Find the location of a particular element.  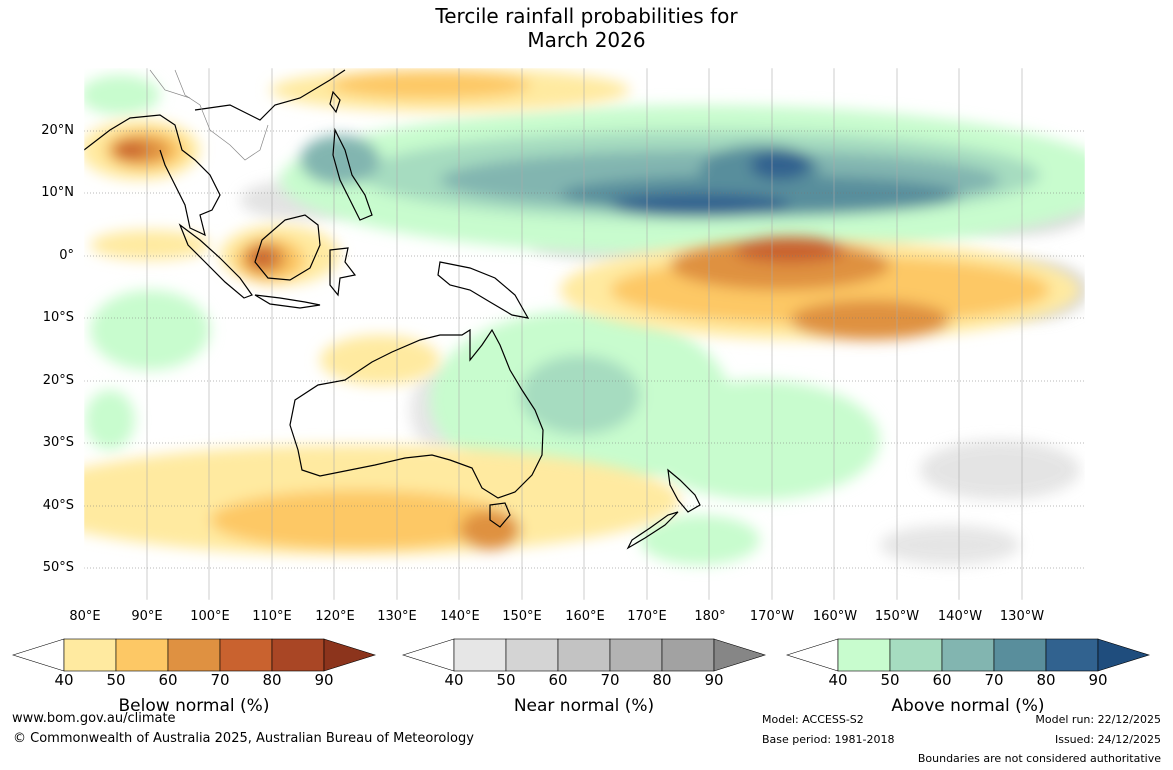

lon-label: 160°E is located at coordinates (585, 616).